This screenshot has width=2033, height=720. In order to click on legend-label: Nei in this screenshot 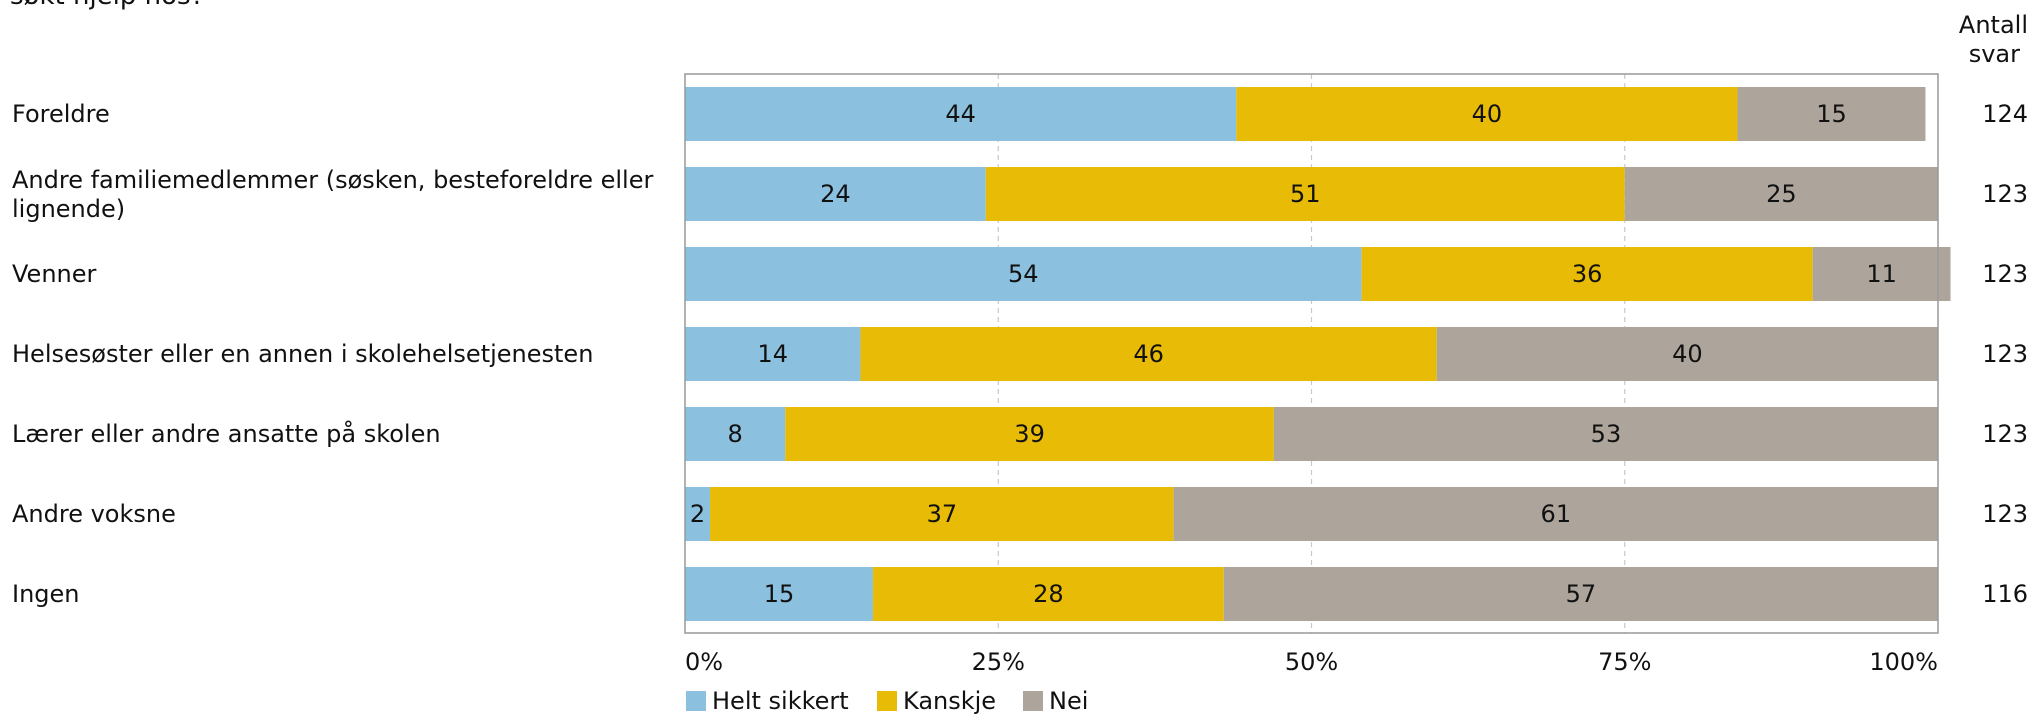, I will do `click(1068, 701)`.